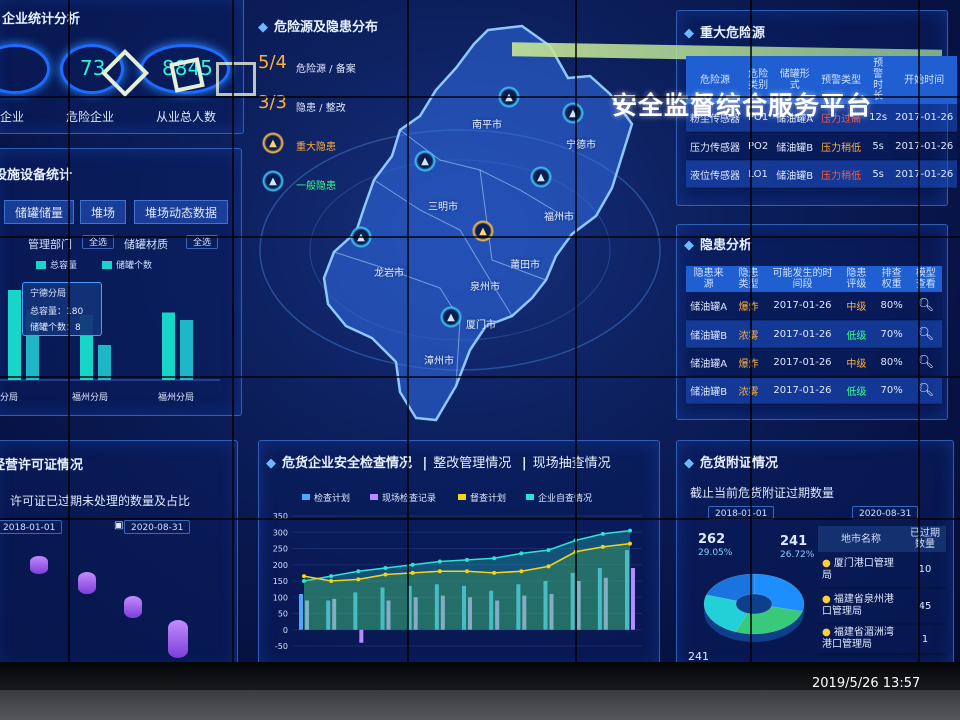 The height and width of the screenshot is (720, 960). I want to click on filter-material-select: 全选, so click(202, 242).